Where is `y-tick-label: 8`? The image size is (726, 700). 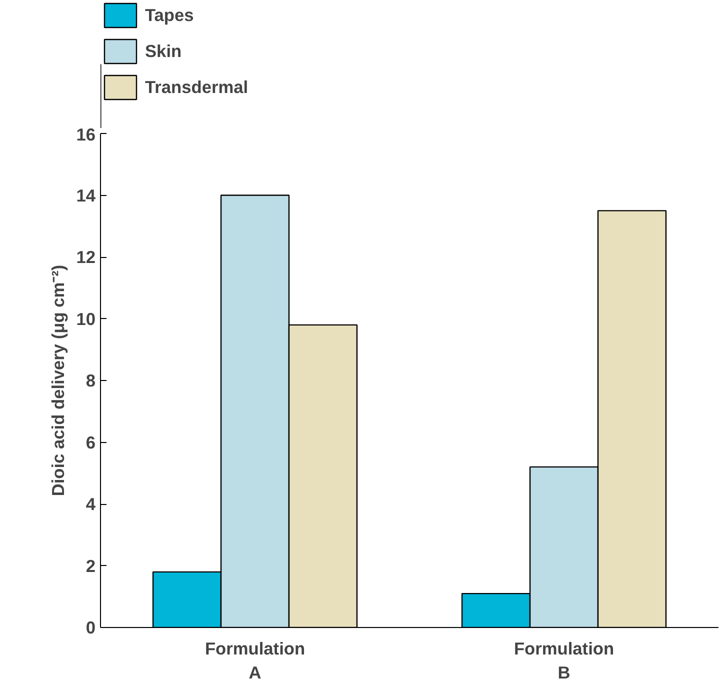 y-tick-label: 8 is located at coordinates (91, 380).